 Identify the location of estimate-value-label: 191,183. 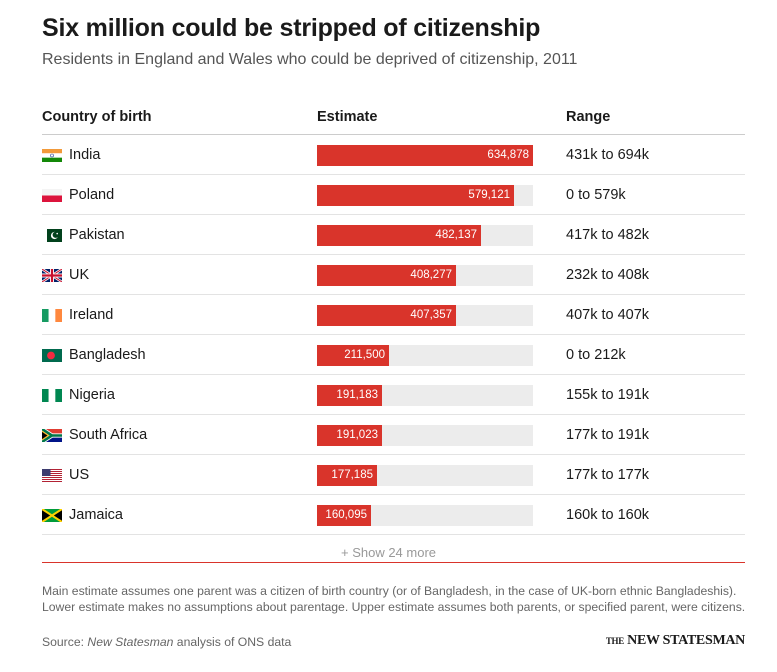
(357, 395).